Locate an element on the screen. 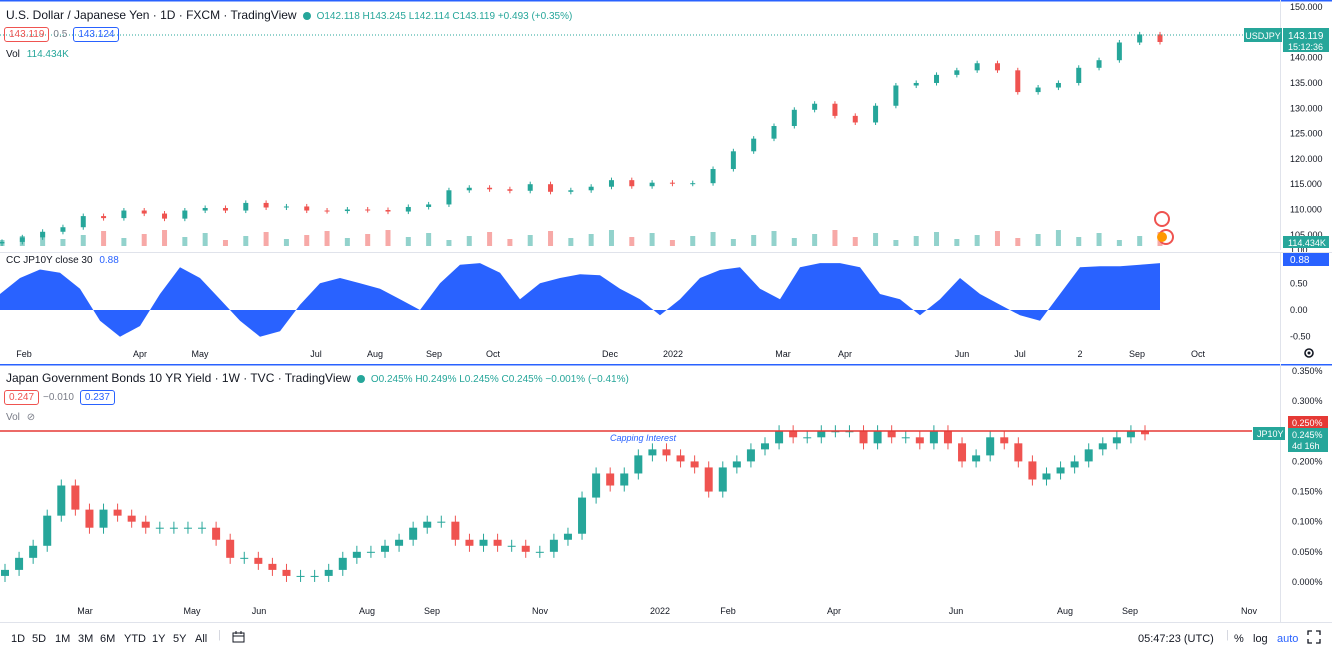 The height and width of the screenshot is (654, 1332). bid-box: 143.119 is located at coordinates (27, 34).